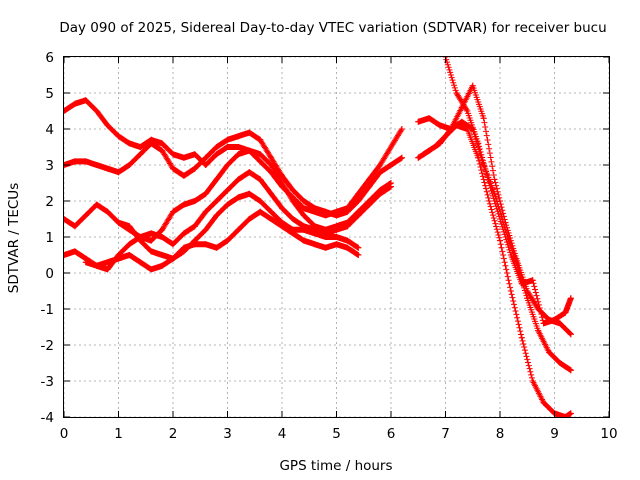 This screenshot has height=480, width=640. I want to click on y-tick-label: 5, so click(49, 94).